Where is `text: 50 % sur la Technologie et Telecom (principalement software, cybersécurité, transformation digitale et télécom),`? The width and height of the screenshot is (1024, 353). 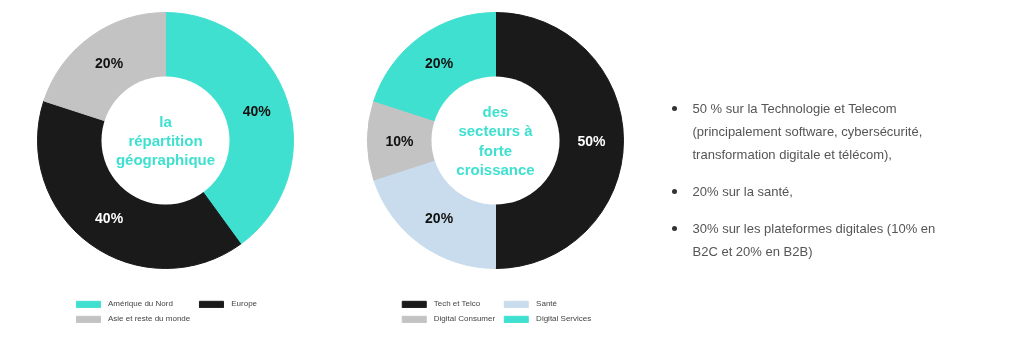
text: 50 % sur la Technologie et Telecom (principalement software, cybersécurité, transformation digitale et télécom), is located at coordinates (807, 131).